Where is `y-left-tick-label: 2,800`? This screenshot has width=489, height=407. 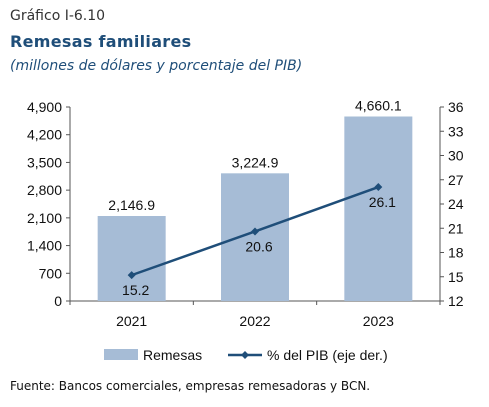 y-left-tick-label: 2,800 is located at coordinates (44, 190).